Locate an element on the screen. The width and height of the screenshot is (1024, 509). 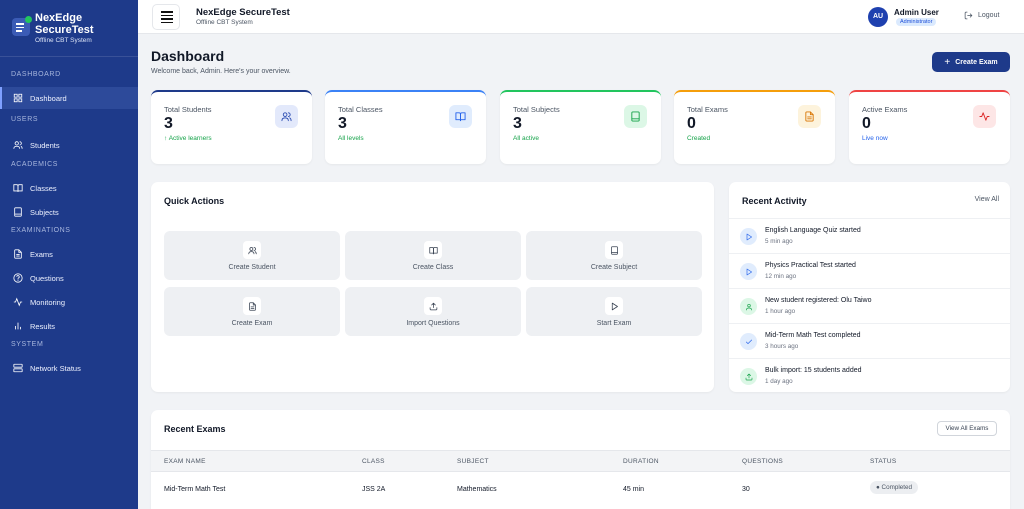
avatar: AU is located at coordinates (878, 17).